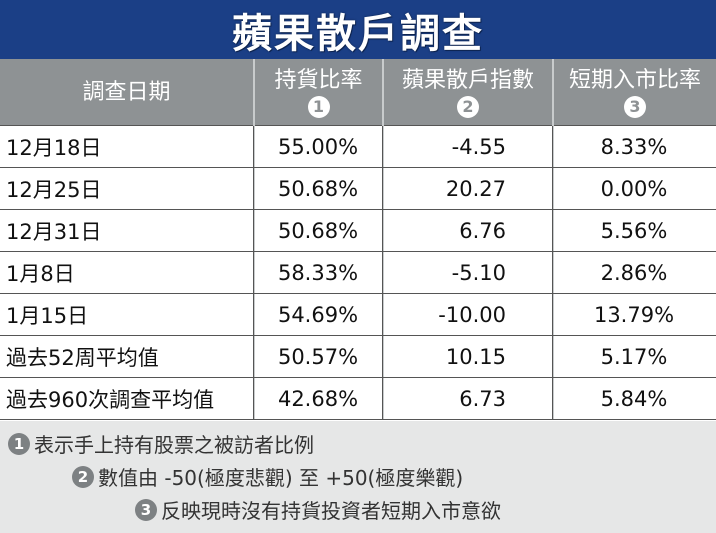  What do you see at coordinates (54, 147) in the screenshot?
I see `cell-date: 12月18日` at bounding box center [54, 147].